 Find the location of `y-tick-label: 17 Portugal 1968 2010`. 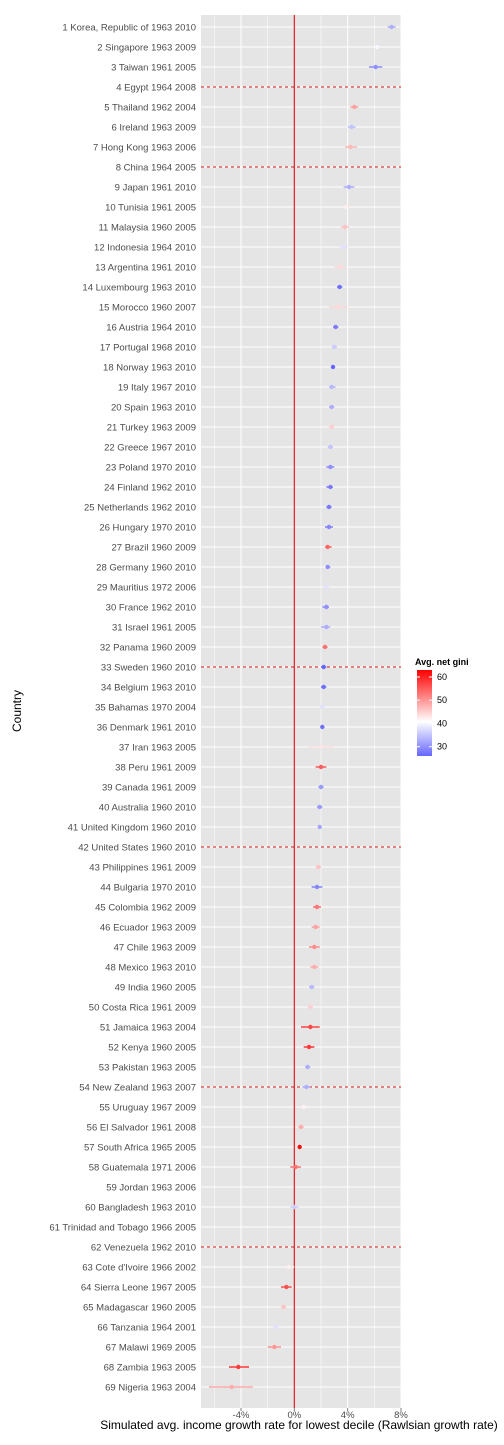

y-tick-label: 17 Portugal 1968 2010 is located at coordinates (148, 348).